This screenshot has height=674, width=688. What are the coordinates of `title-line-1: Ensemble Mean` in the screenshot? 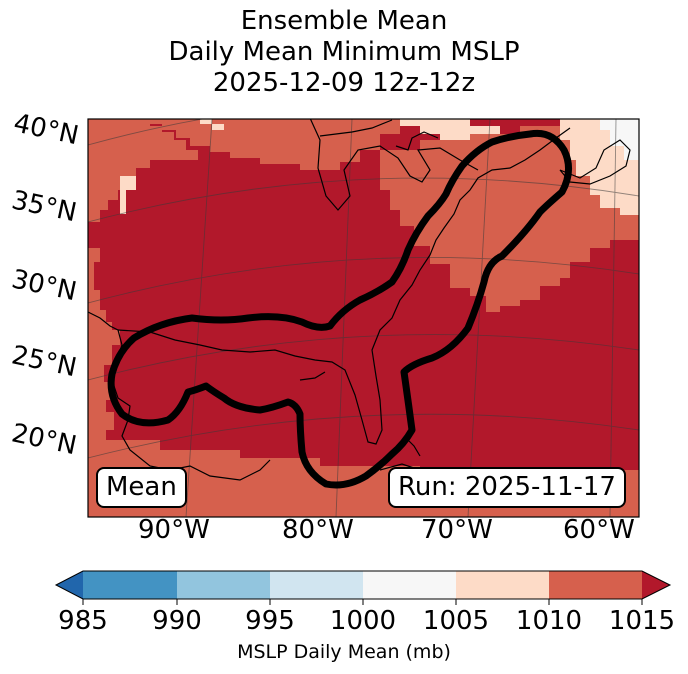 It's located at (344, 21).